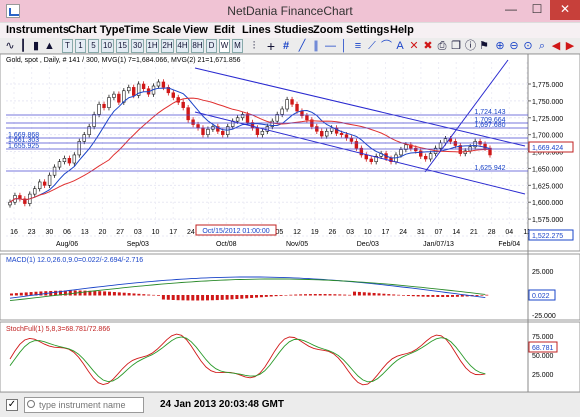 The image size is (580, 417). Describe the element at coordinates (10, 46) in the screenshot. I see `line-chart-icon: ∿` at that location.